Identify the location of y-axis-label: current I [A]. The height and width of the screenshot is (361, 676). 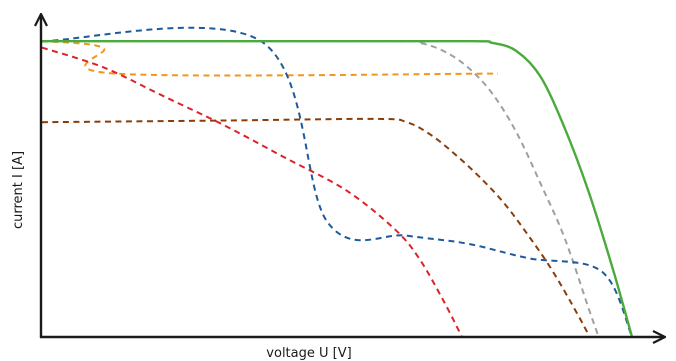
(18, 190).